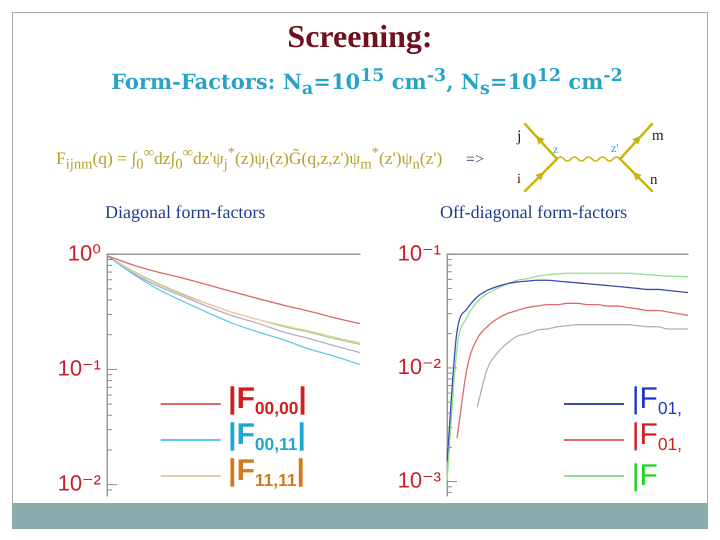 This screenshot has height=540, width=720. I want to click on y-tick-label: 10⁰, so click(85, 253).